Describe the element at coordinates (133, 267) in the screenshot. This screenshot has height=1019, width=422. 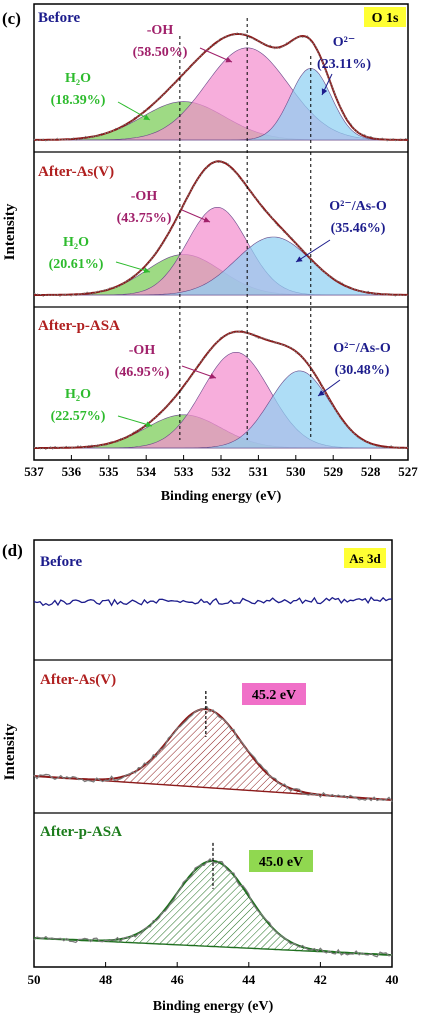
I see `c-asv-h2o-arrow` at that location.